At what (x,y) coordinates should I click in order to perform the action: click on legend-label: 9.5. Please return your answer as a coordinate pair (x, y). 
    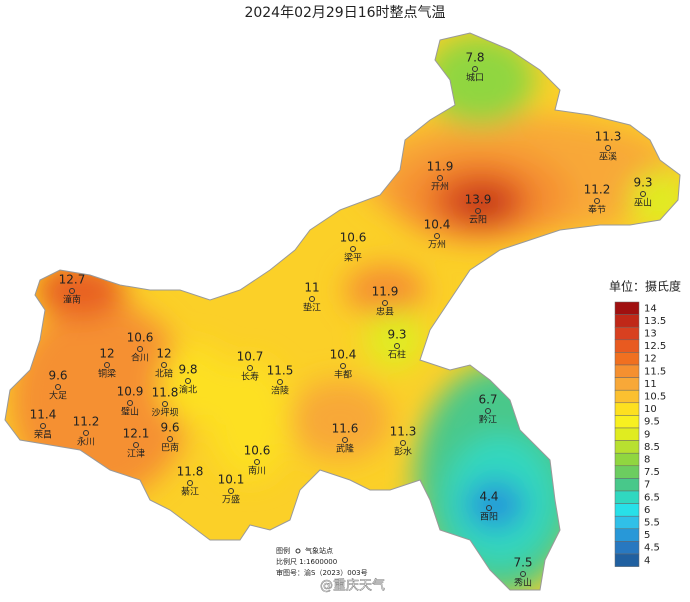
    Looking at the image, I should click on (652, 422).